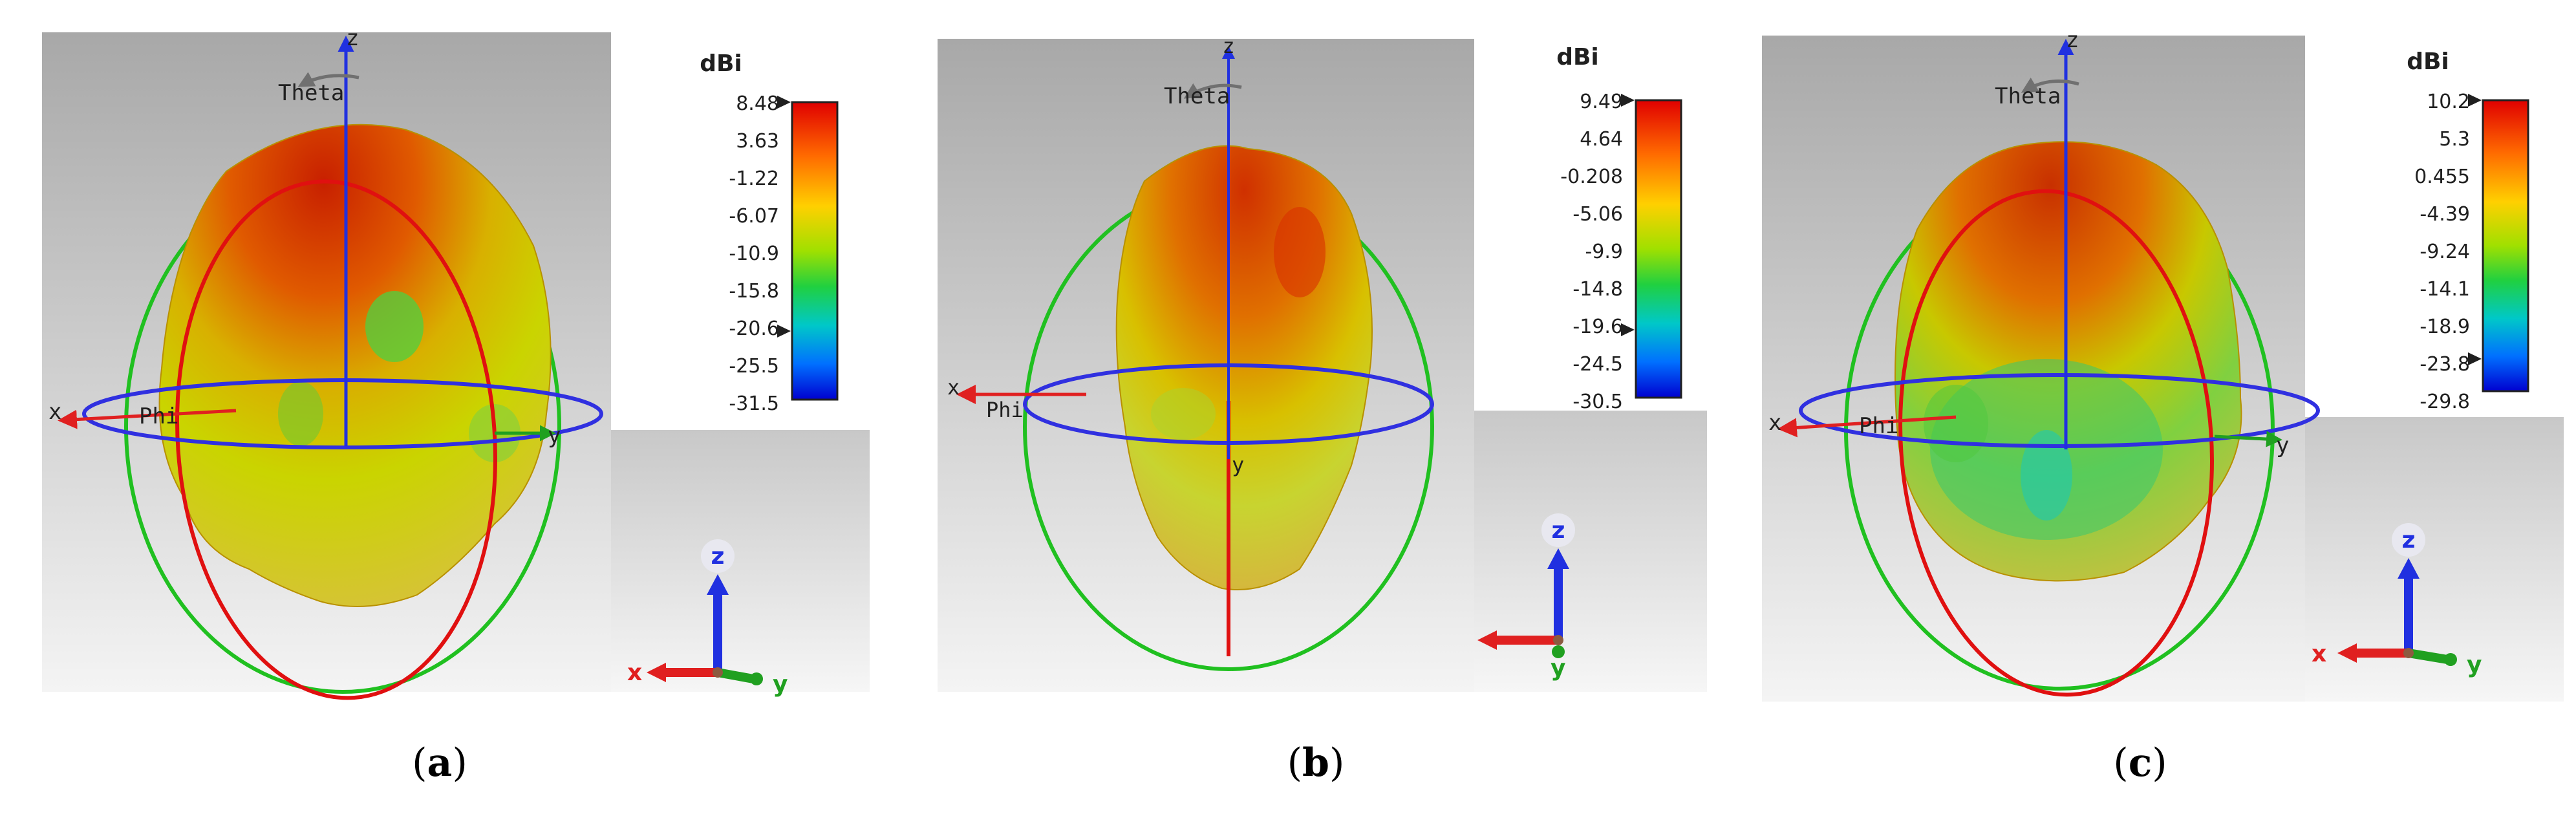 The height and width of the screenshot is (816, 2576). What do you see at coordinates (1601, 139) in the screenshot?
I see `scale-tick-label: 4.64` at bounding box center [1601, 139].